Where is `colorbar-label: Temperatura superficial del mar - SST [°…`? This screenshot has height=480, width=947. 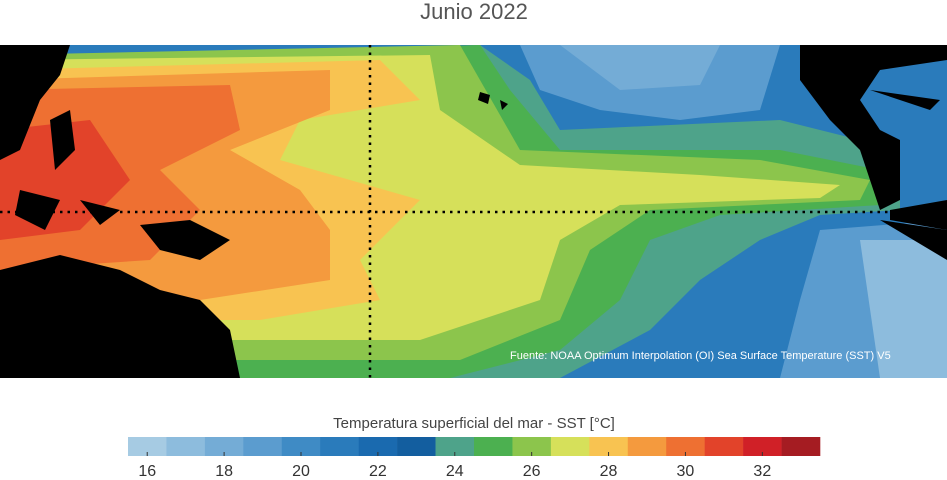 colorbar-label: Temperatura superficial del mar - SST [°… is located at coordinates (474, 423).